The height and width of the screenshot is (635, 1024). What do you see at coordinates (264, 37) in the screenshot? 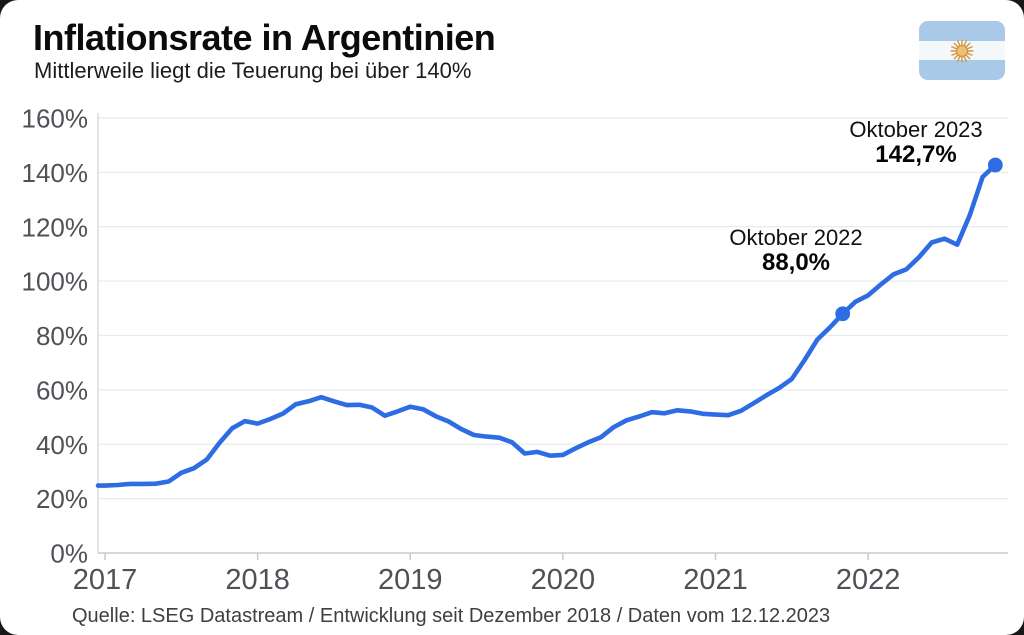
I see `page-title: Inflationsrate in Argentinien` at bounding box center [264, 37].